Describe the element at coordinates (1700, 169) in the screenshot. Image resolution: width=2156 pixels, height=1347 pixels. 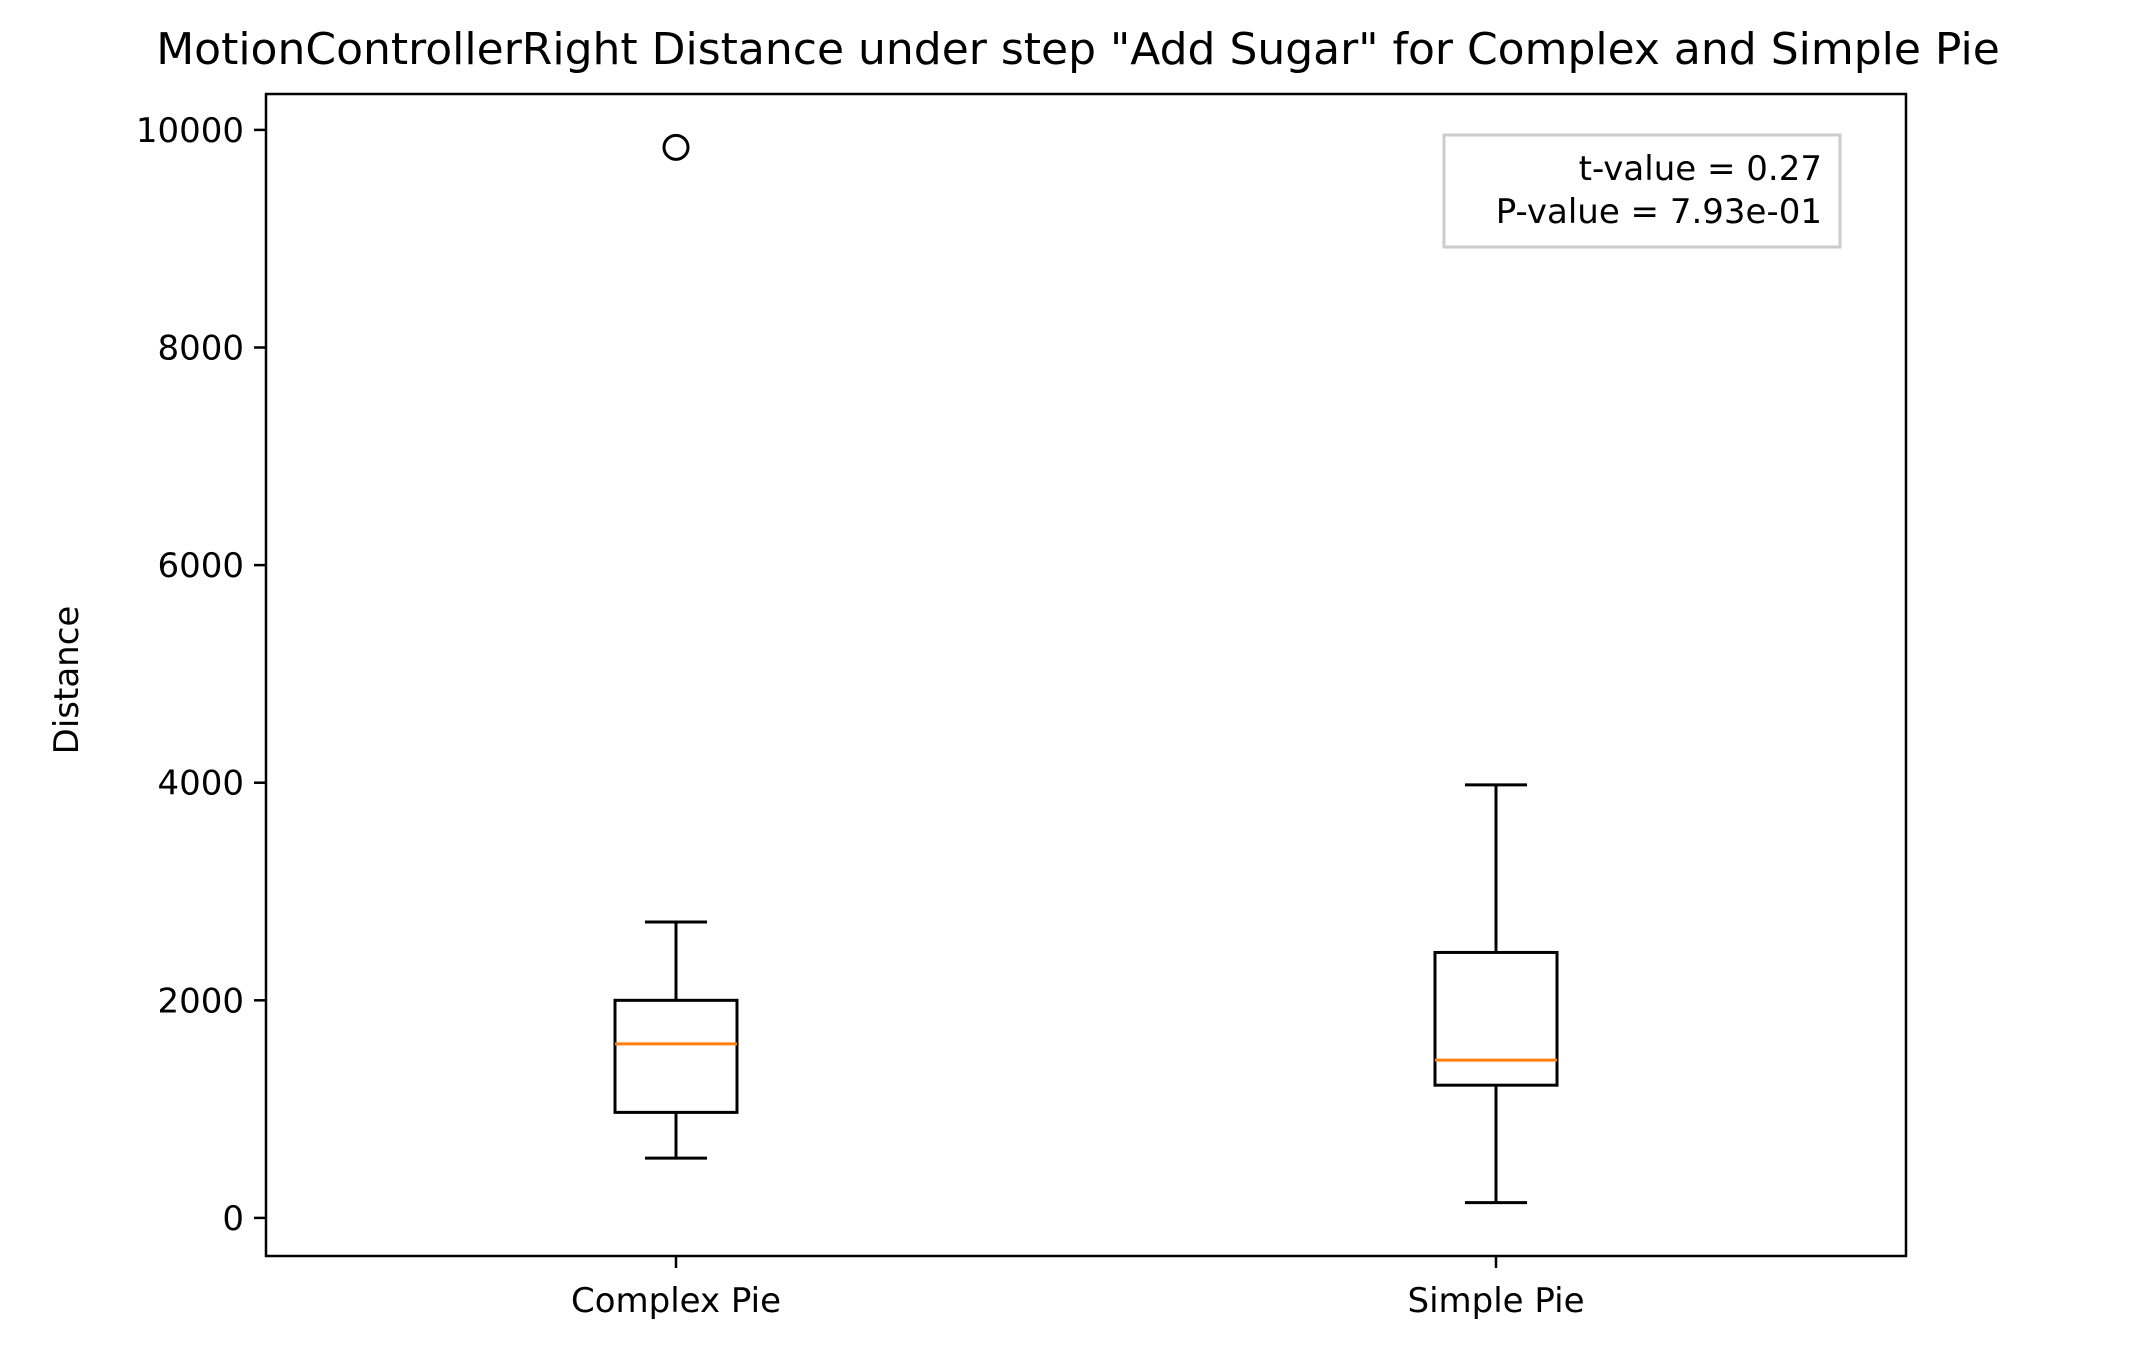
I see `t-value-text: t-value = 0.27` at that location.